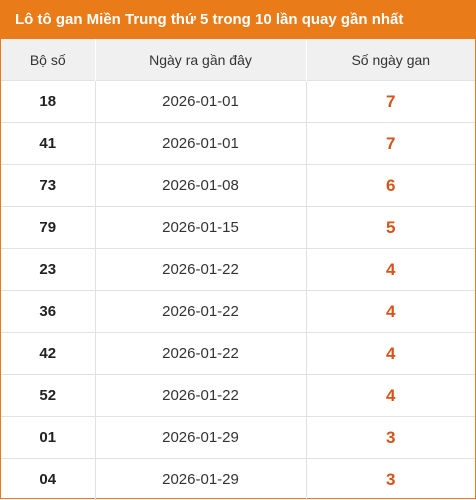 The width and height of the screenshot is (476, 500). I want to click on number-cell: 36, so click(48, 312).